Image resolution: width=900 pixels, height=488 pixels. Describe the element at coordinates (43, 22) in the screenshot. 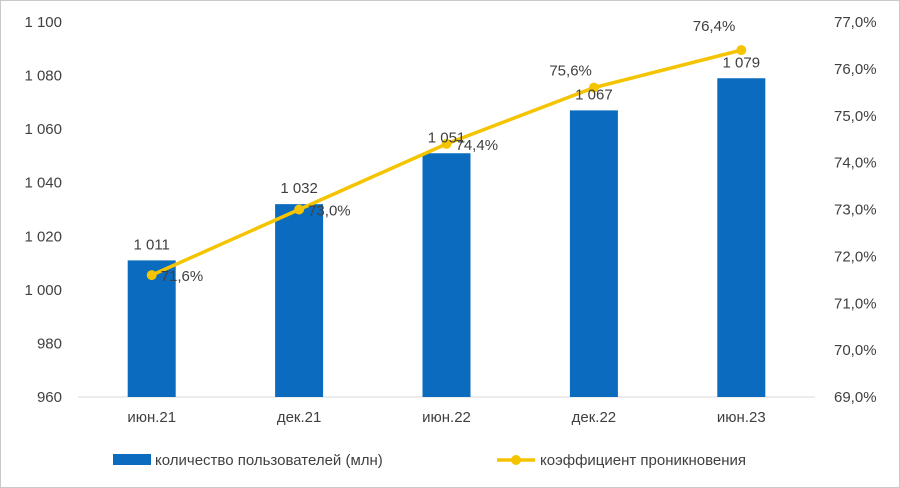

I see `y-left-tick-label: 1 100` at that location.